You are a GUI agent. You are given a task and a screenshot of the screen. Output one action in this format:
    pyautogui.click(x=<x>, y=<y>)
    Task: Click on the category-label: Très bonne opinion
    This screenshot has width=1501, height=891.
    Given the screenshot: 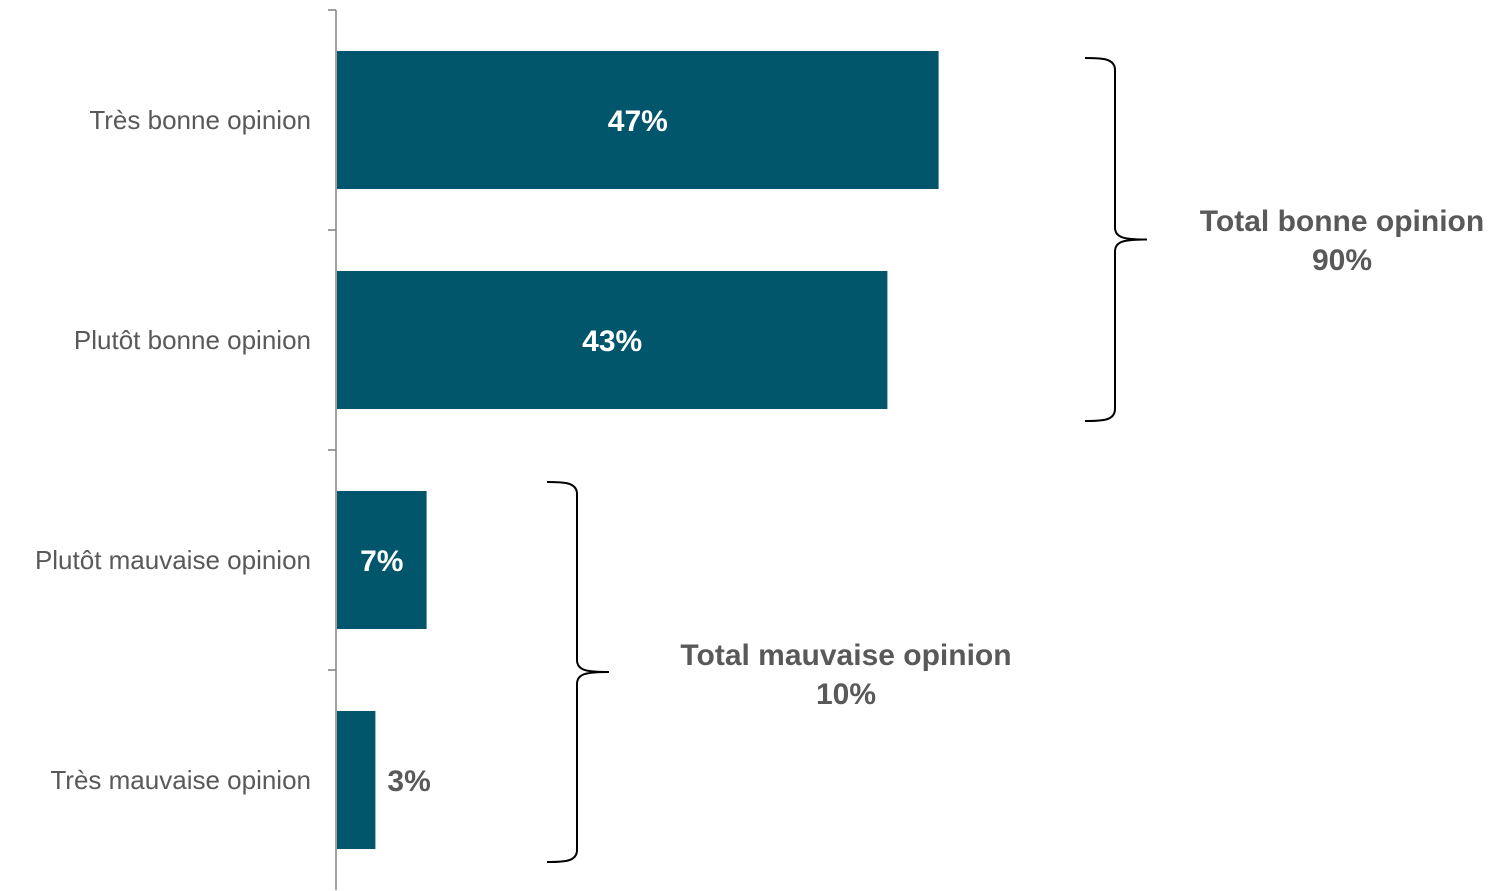 What is the action you would take?
    pyautogui.click(x=200, y=120)
    